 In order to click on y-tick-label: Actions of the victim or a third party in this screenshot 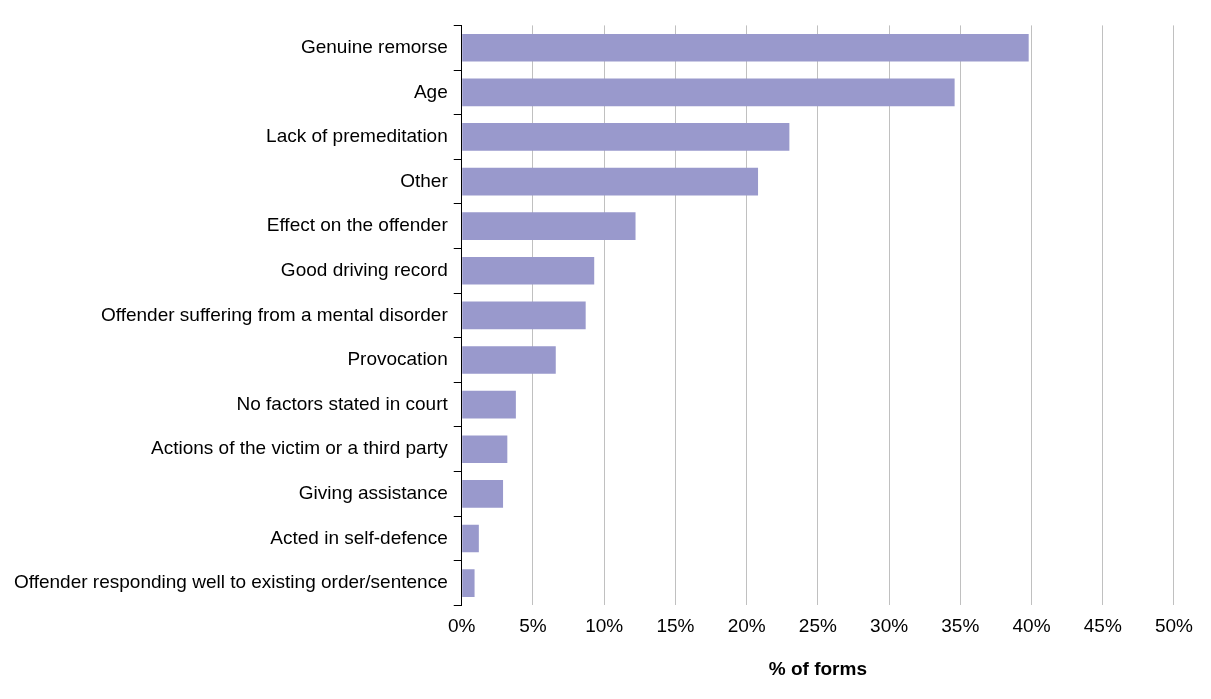, I will do `click(300, 448)`.